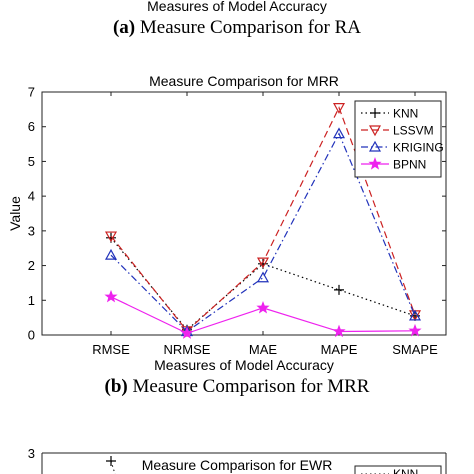  What do you see at coordinates (31, 300) in the screenshot?
I see `y-tick-label: 1` at bounding box center [31, 300].